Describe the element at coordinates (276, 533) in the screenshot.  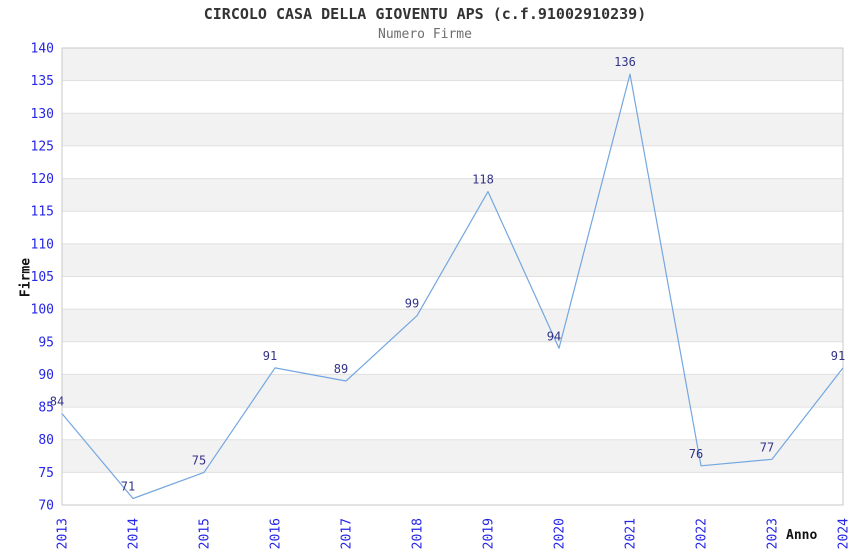
I see `x-tick-label: 2016` at that location.